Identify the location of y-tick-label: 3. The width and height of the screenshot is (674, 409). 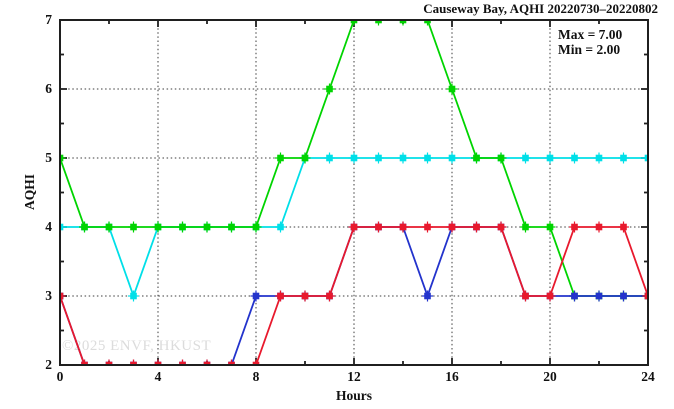
(48, 295).